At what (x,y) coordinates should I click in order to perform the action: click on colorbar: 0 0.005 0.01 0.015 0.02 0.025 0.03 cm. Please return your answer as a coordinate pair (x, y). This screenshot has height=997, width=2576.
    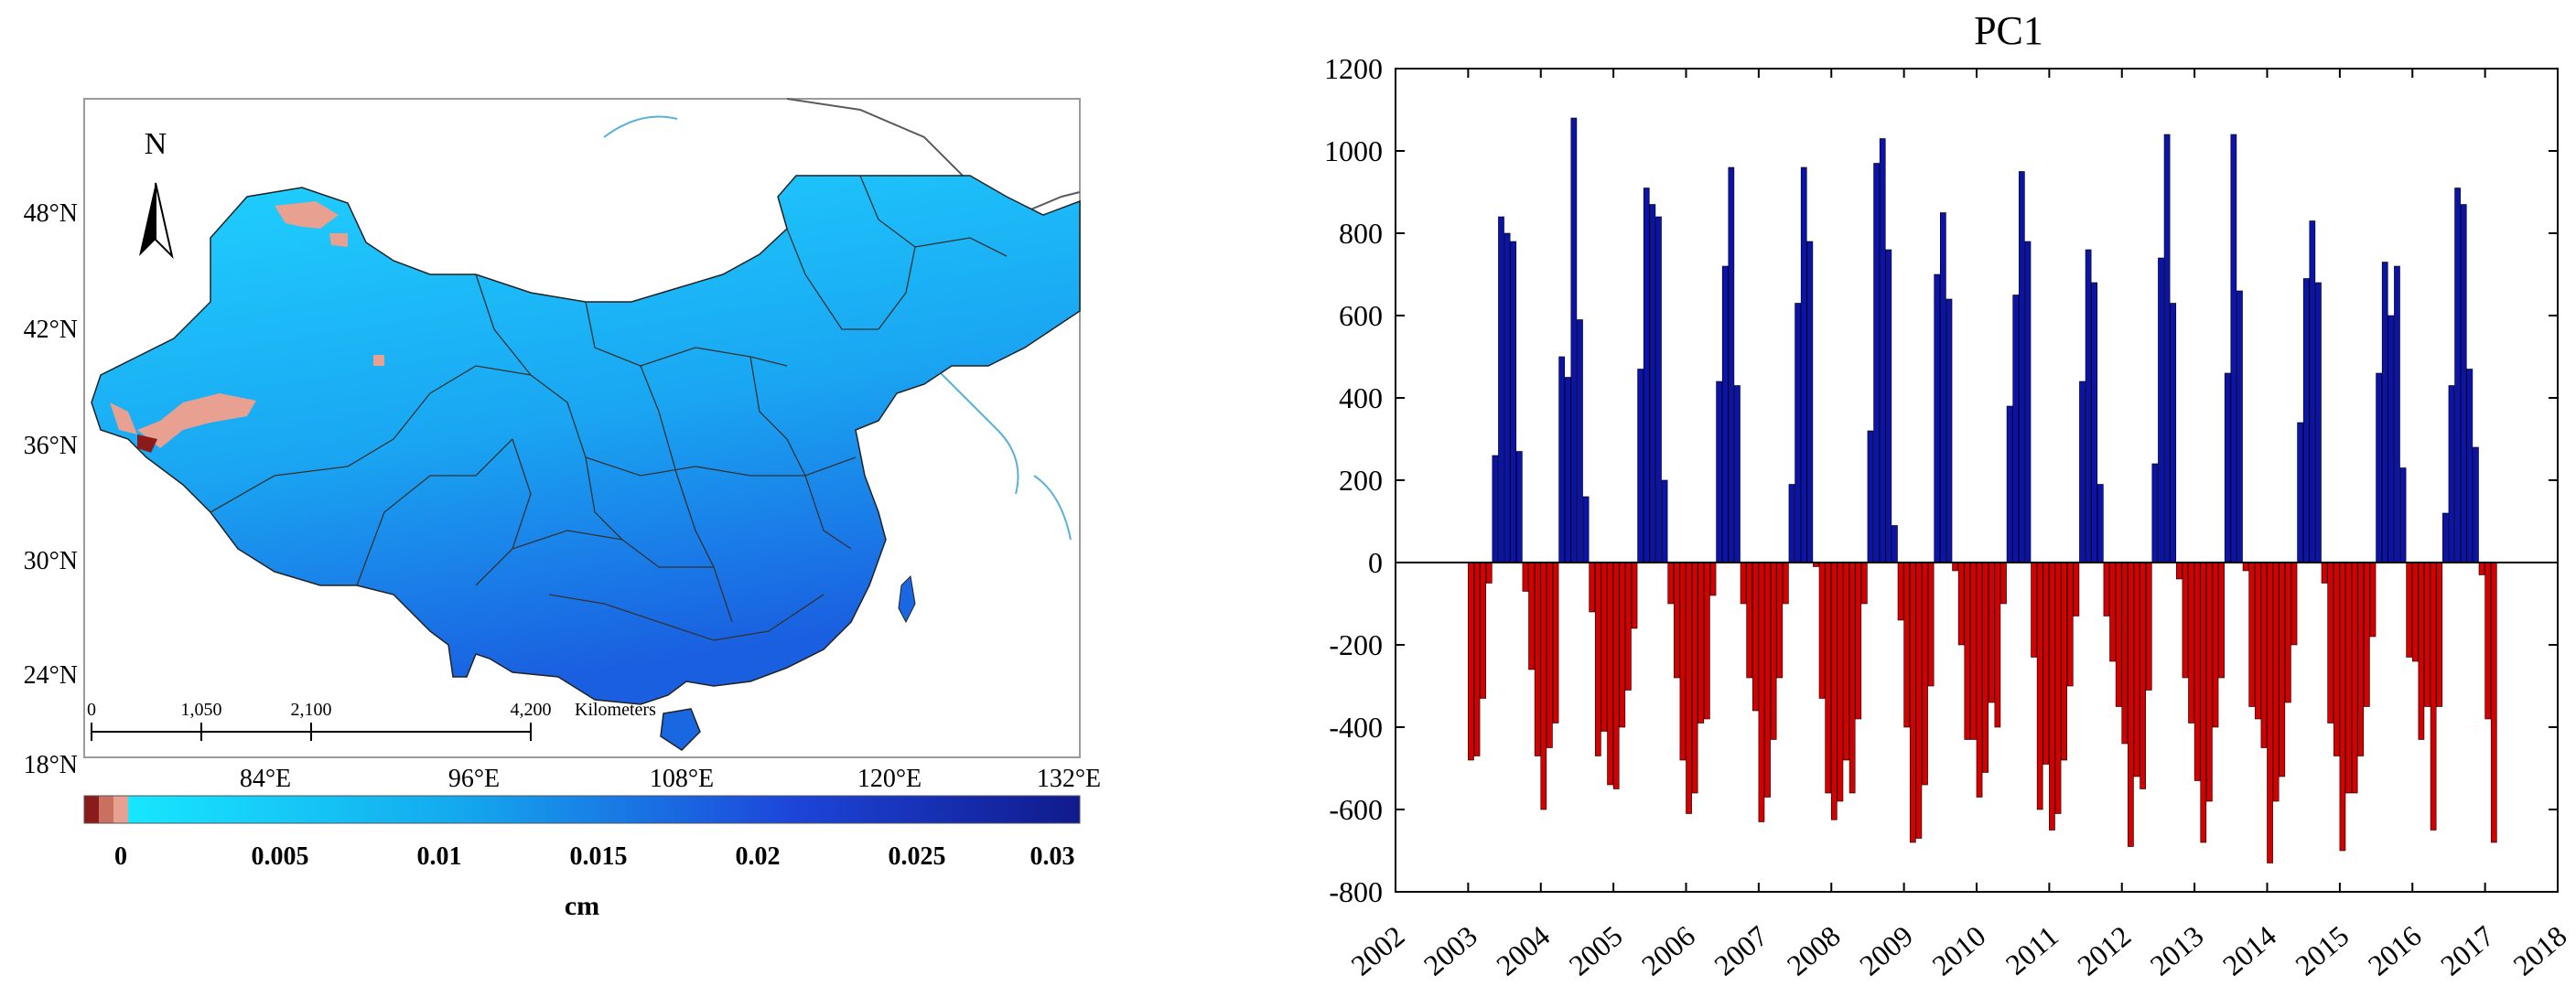
    Looking at the image, I should click on (582, 858).